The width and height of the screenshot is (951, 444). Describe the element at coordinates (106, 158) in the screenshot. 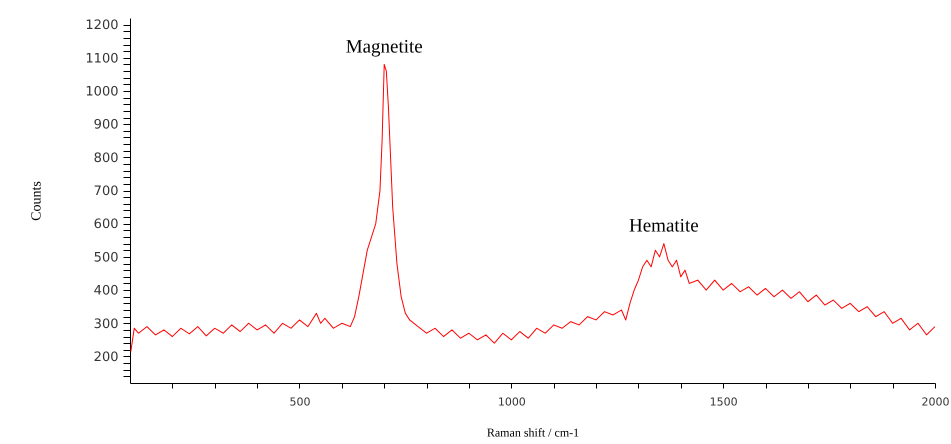

I see `y-tick-label: 800` at that location.